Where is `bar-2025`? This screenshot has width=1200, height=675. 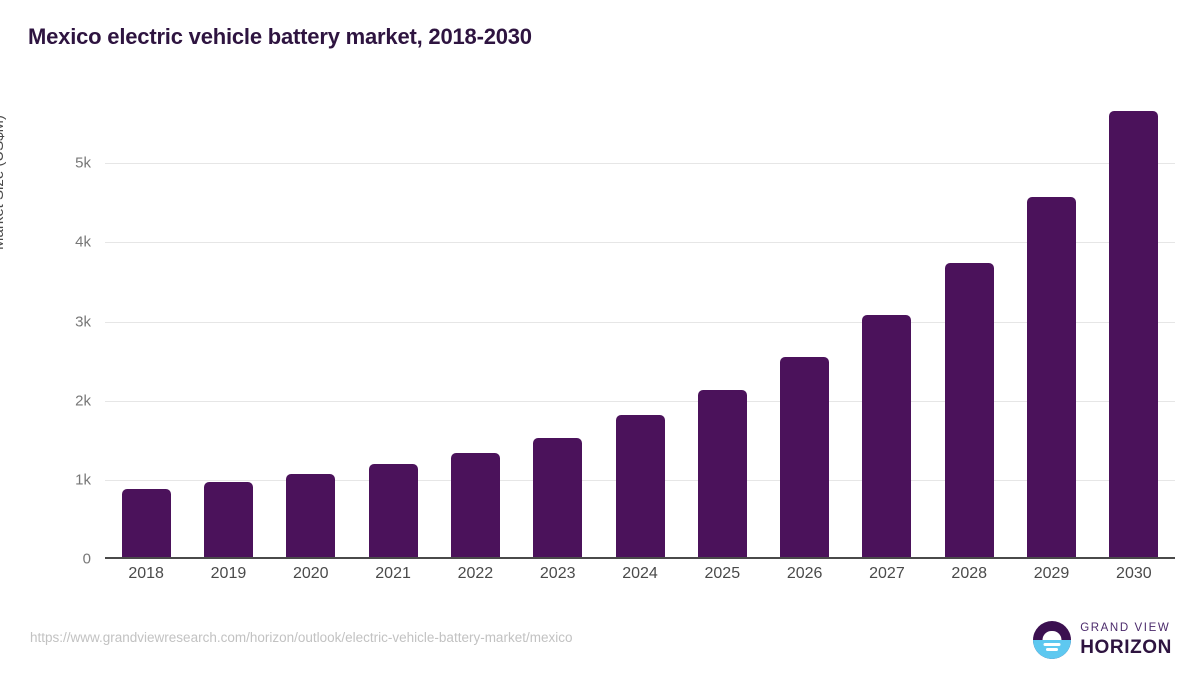
bar-2025 is located at coordinates (722, 474).